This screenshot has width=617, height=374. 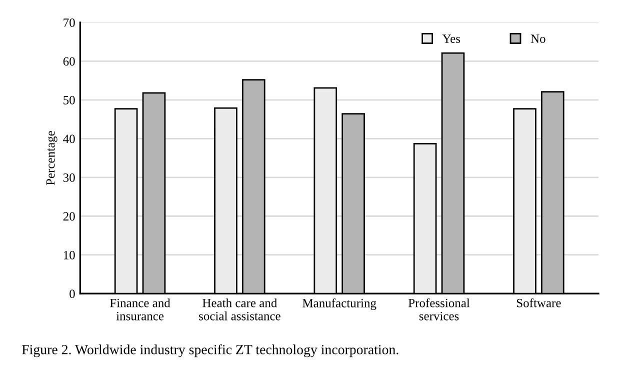 What do you see at coordinates (72, 294) in the screenshot?
I see `y-tick-label: 0` at bounding box center [72, 294].